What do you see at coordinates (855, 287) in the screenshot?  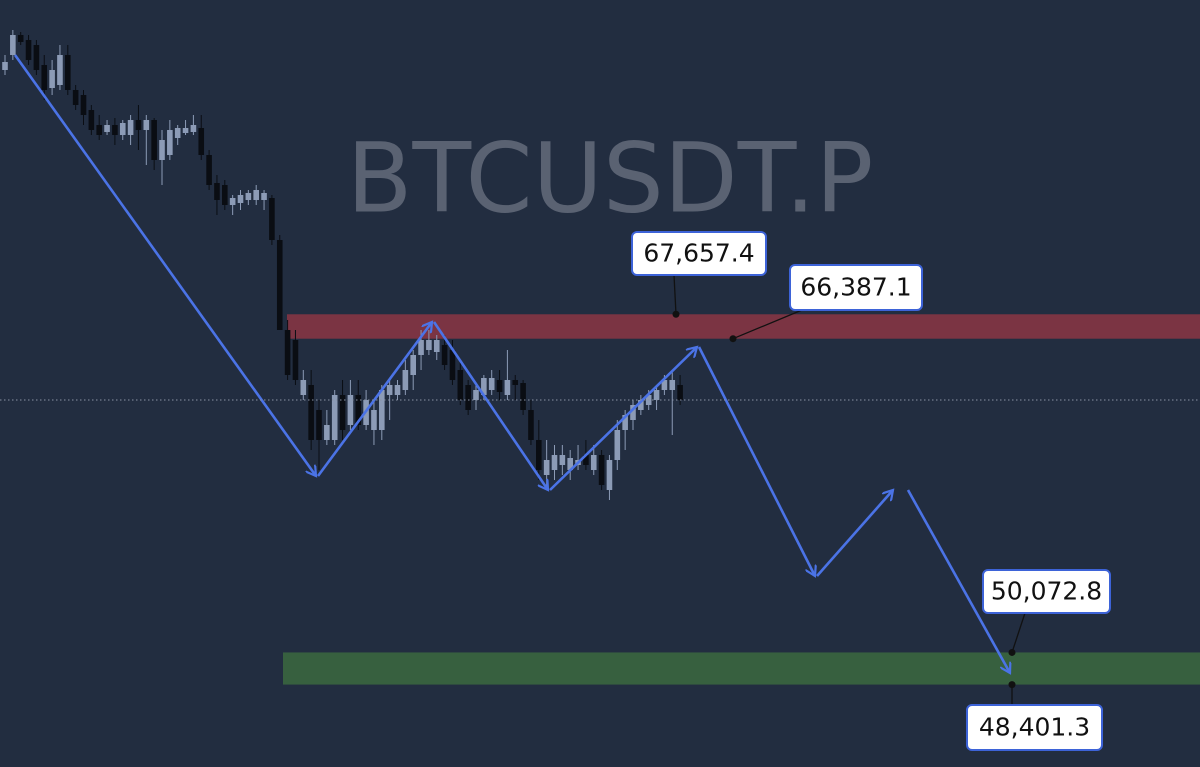 I see `price-label: 66,387.1` at bounding box center [855, 287].